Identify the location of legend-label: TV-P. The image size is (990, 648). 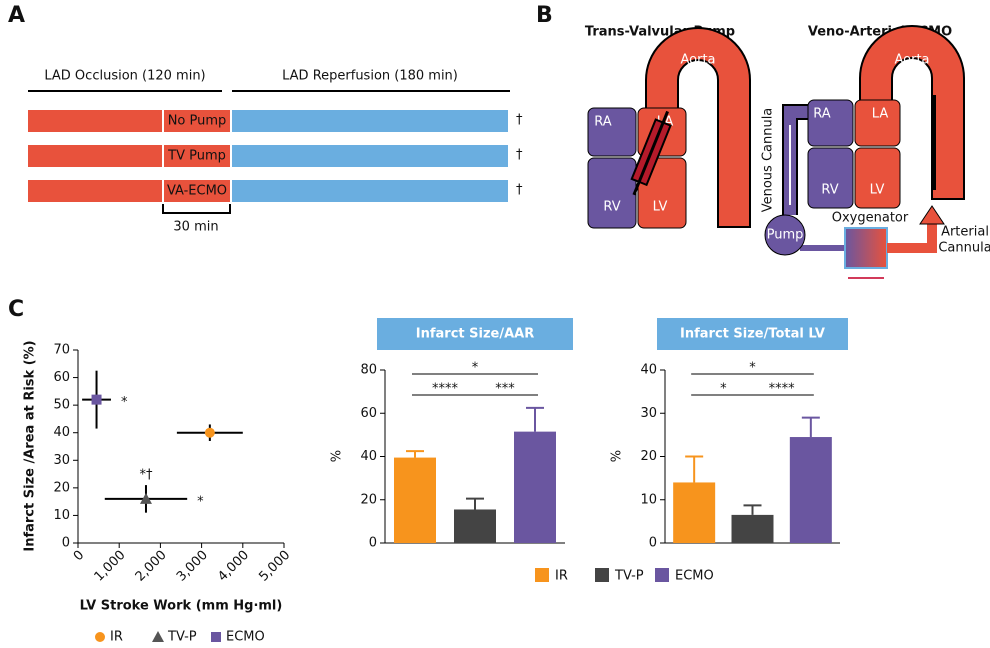
(182, 637).